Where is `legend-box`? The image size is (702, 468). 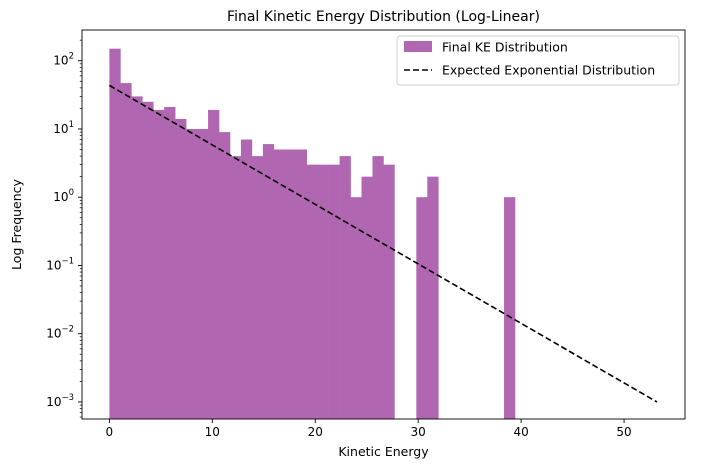 legend-box is located at coordinates (538, 60).